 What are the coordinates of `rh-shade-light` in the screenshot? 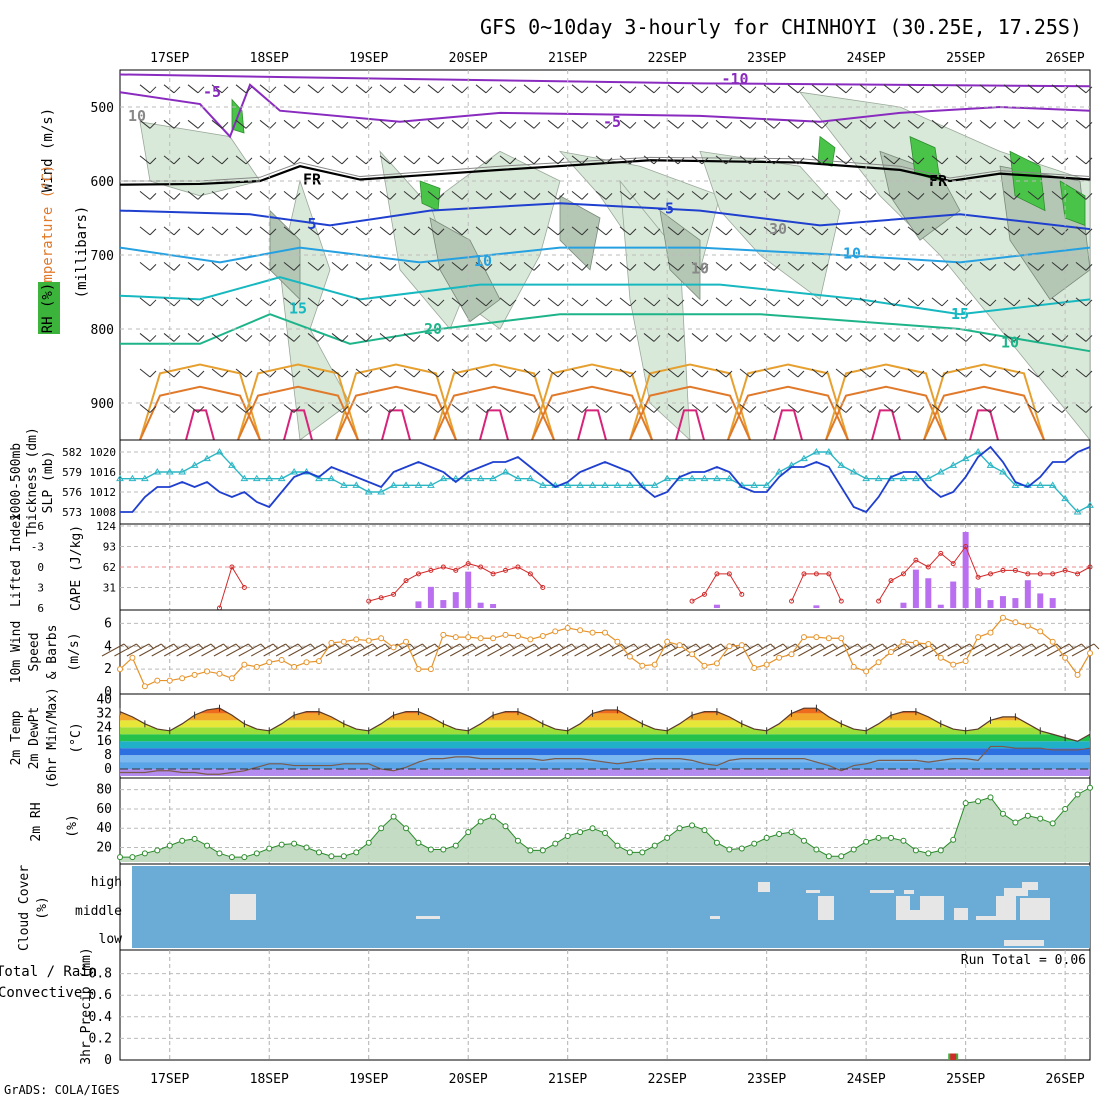 It's located at (770, 225).